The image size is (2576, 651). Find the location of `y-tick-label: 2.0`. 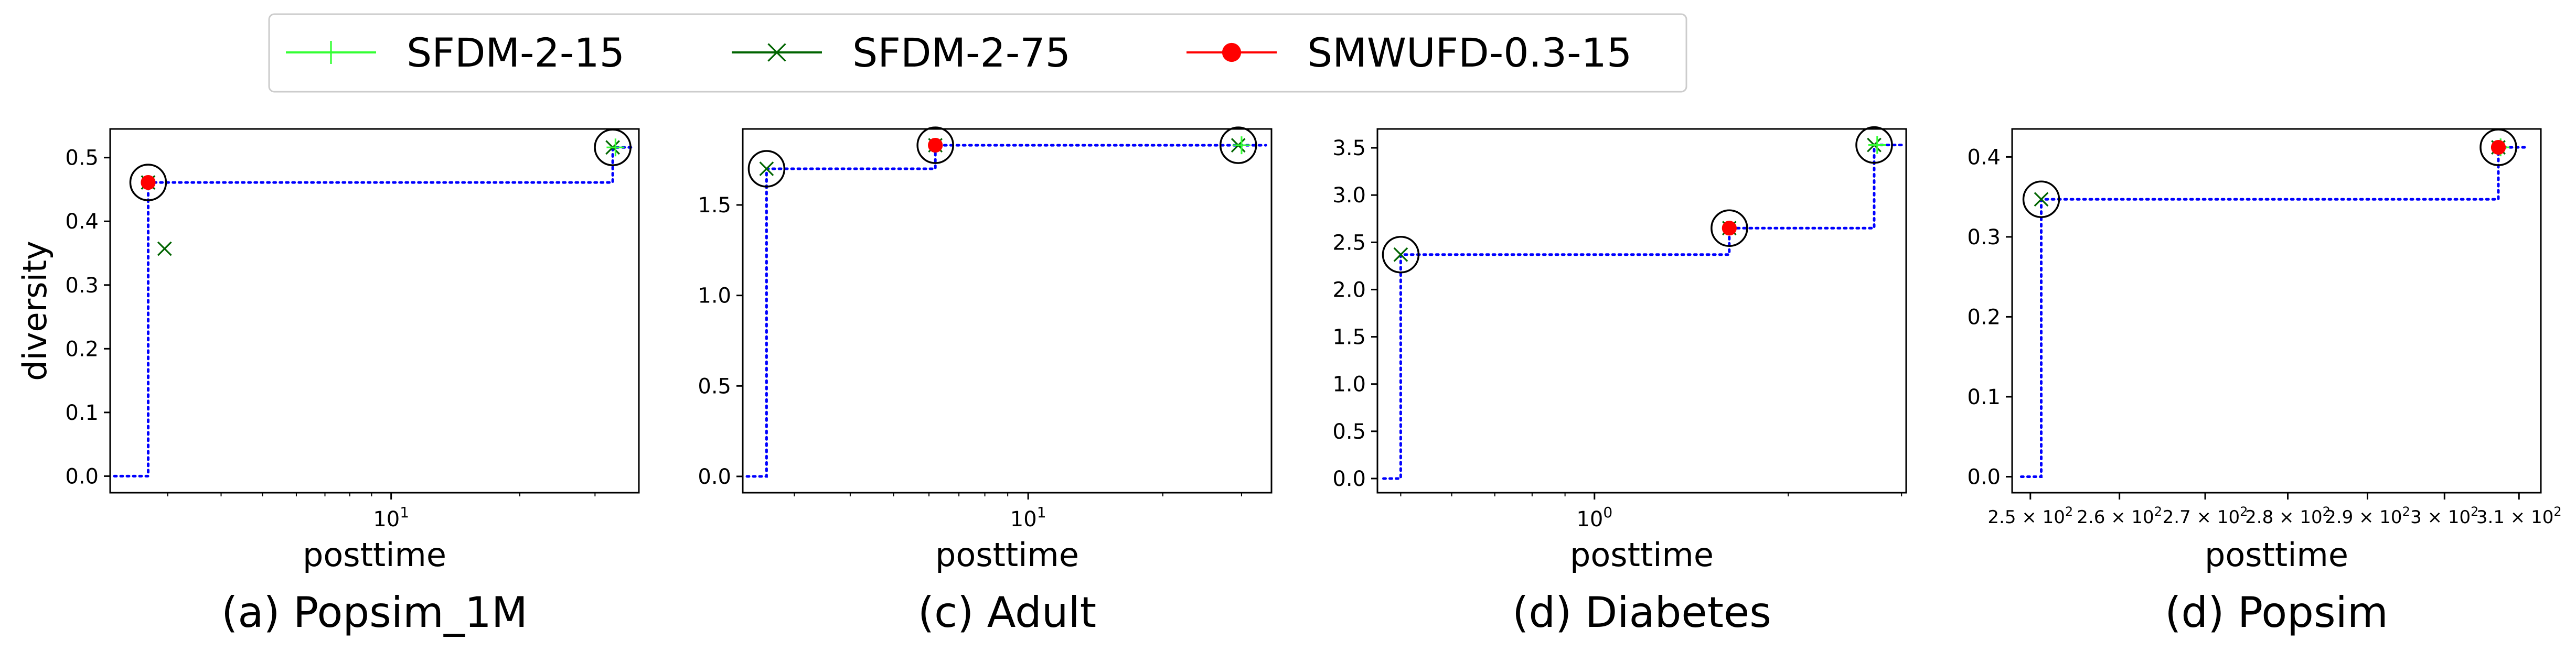

y-tick-label: 2.0 is located at coordinates (1349, 290).